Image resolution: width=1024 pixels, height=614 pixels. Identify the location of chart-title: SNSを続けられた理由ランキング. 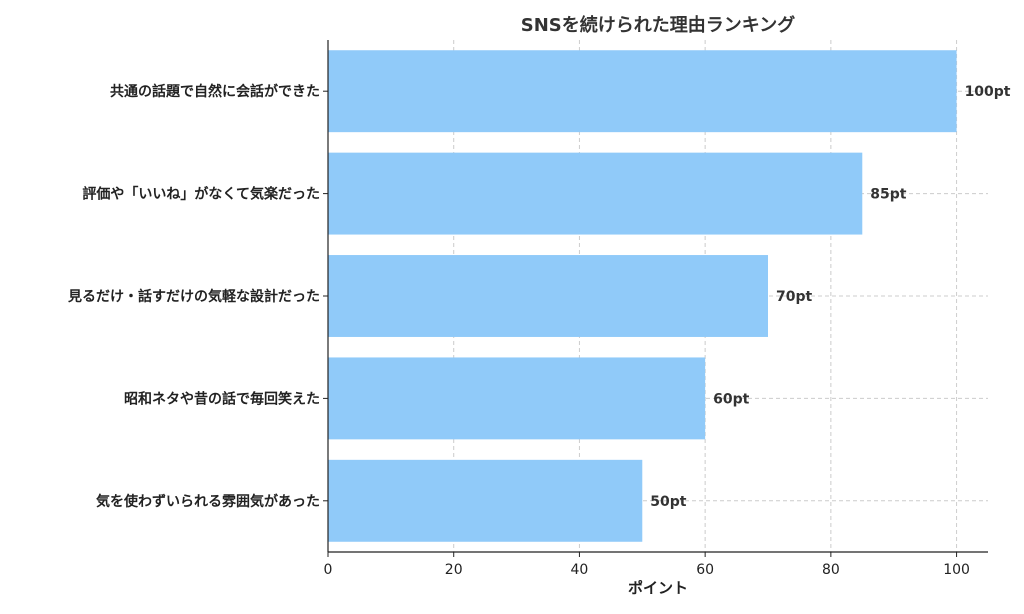
(658, 25).